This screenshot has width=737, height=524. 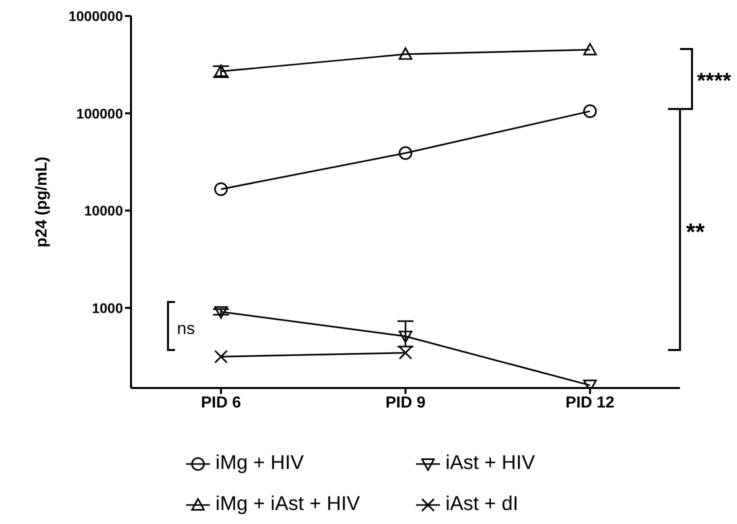 I want to click on legend-label: iMg + HIV, so click(x=260, y=463).